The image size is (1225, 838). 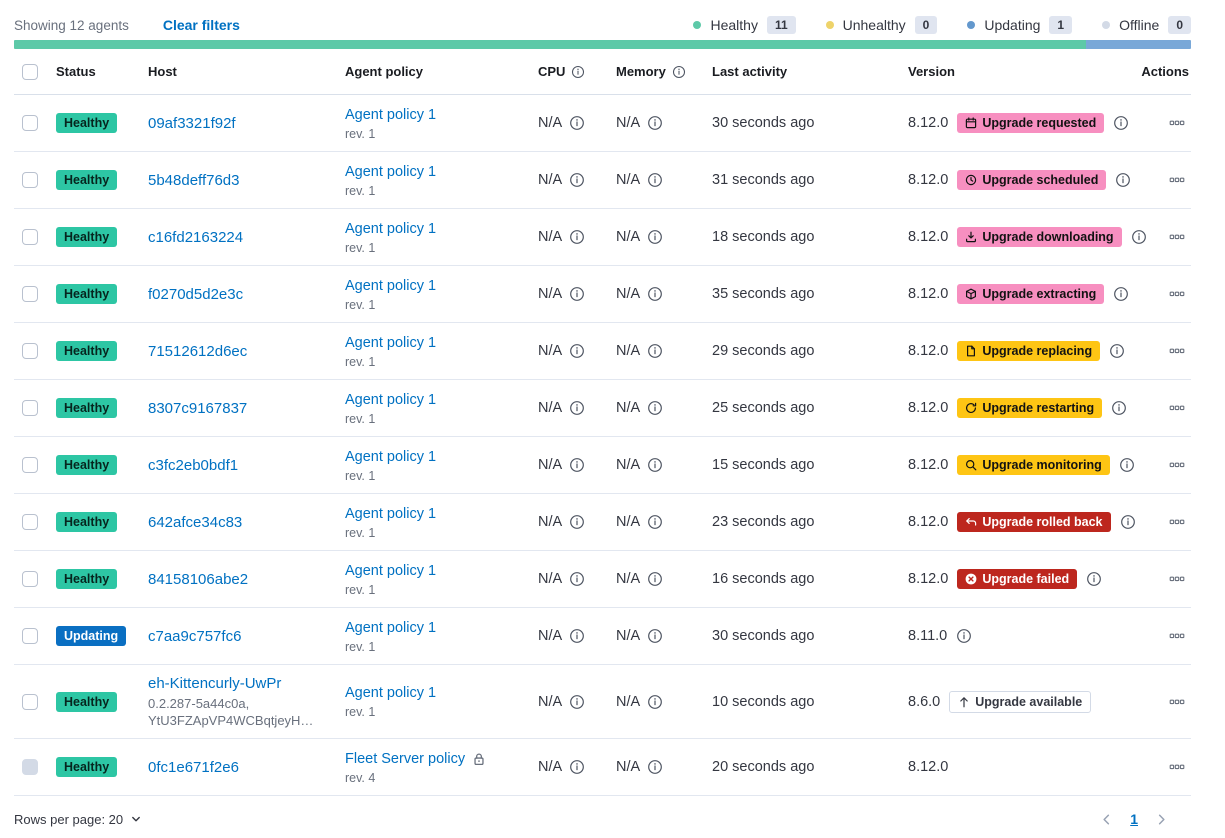 What do you see at coordinates (198, 351) in the screenshot?
I see `agent-host-link: 71512612d6ec` at bounding box center [198, 351].